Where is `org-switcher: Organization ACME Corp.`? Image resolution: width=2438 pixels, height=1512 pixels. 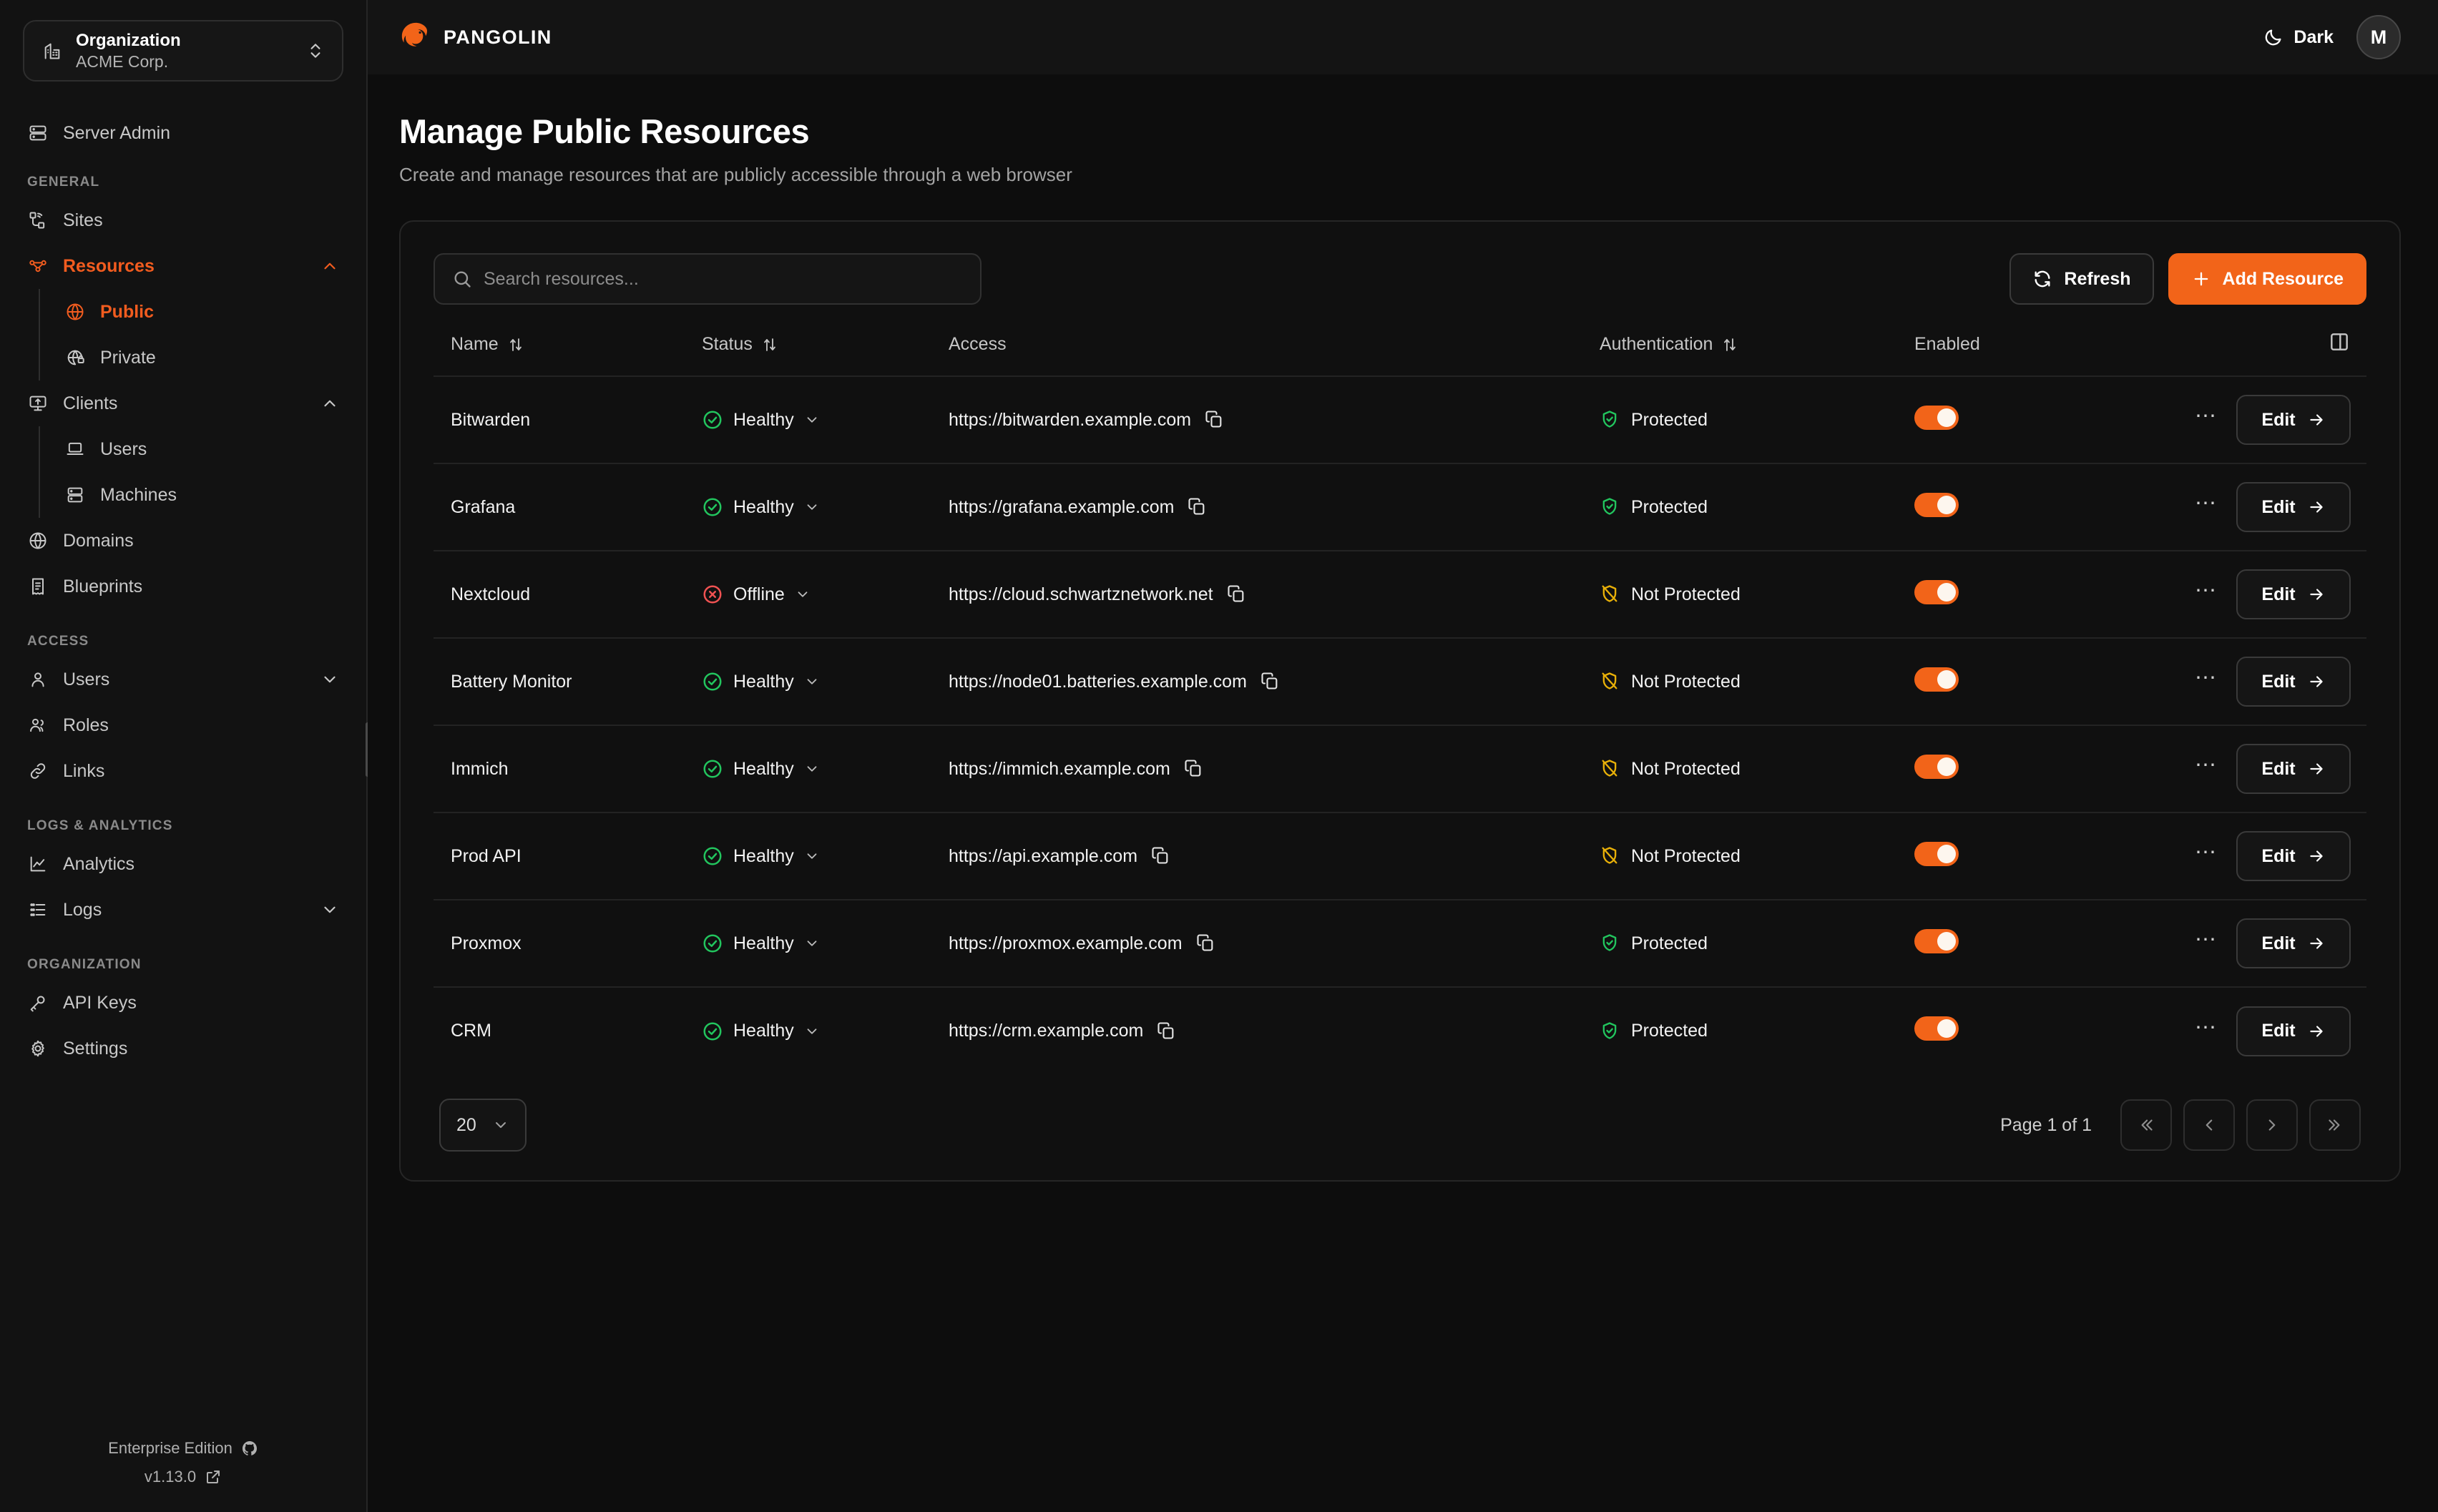
org-switcher: Organization ACME Corp. is located at coordinates (183, 51).